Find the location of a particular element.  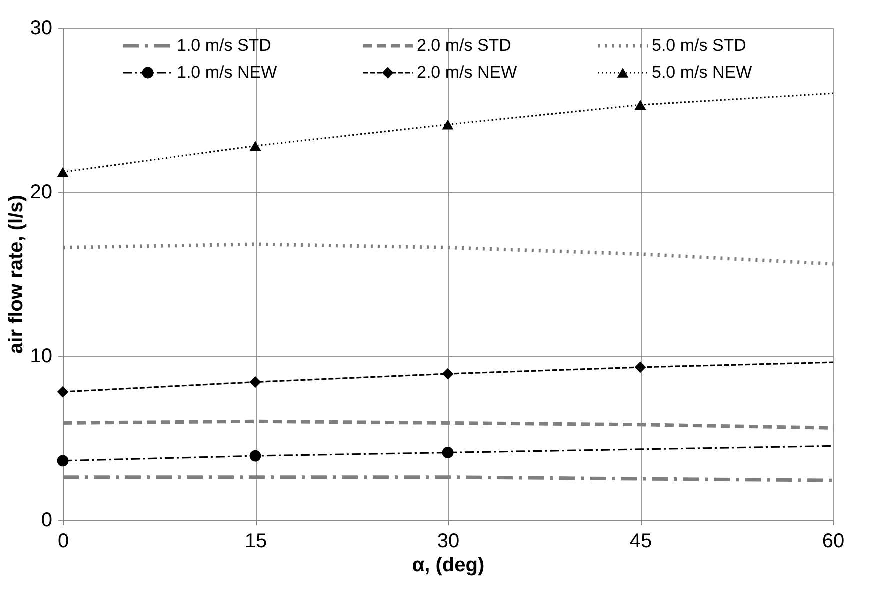

x-tick-label: 60 is located at coordinates (833, 541).